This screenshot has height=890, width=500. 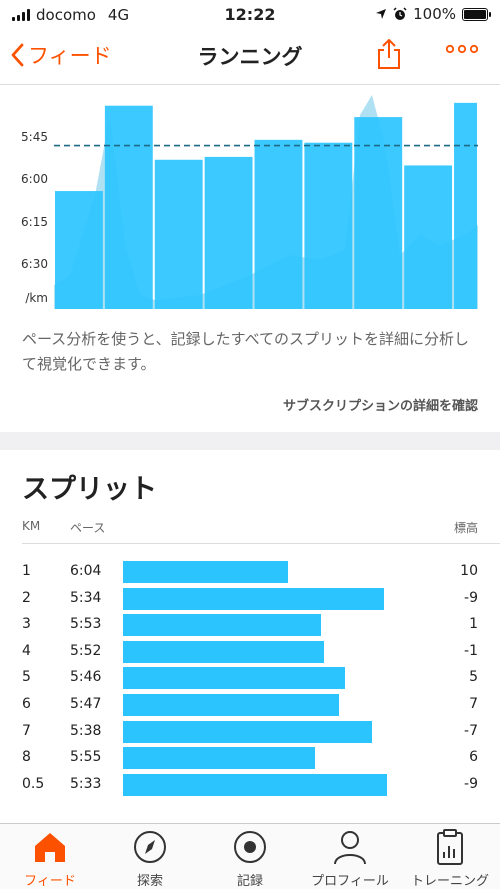 I want to click on tab-record: 記録, so click(x=250, y=857).